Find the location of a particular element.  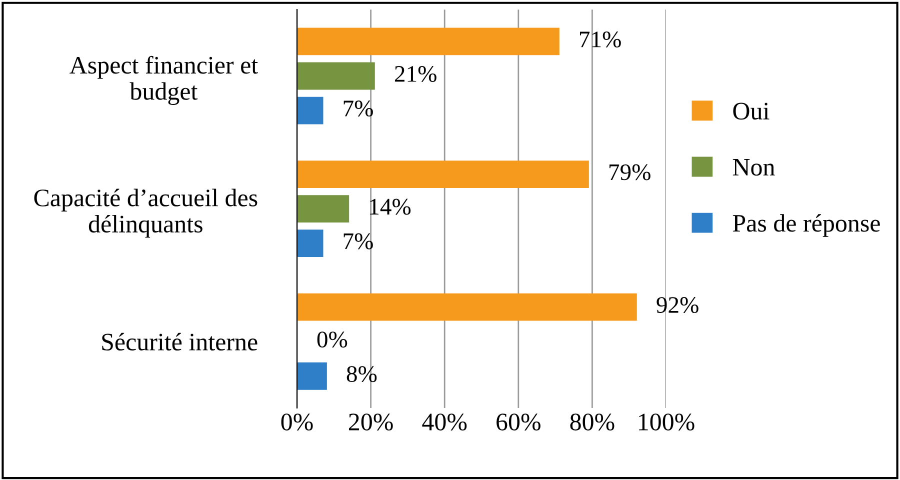

x-tick-label: 0% is located at coordinates (297, 422).